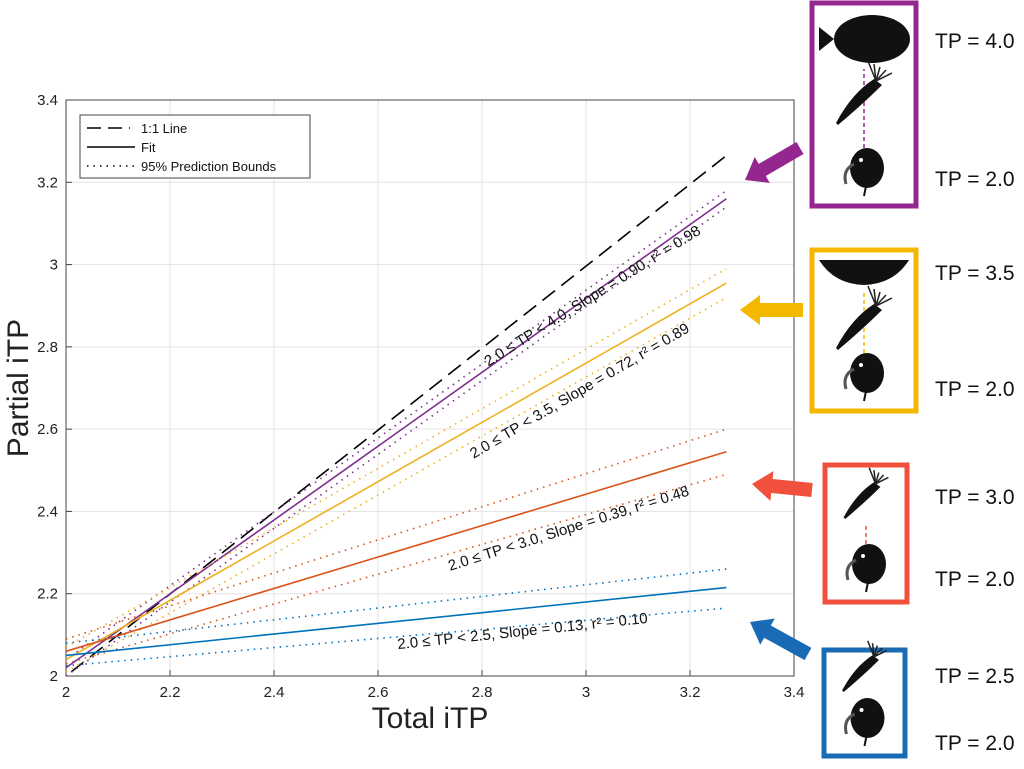 The image size is (1024, 769). What do you see at coordinates (274, 692) in the screenshot?
I see `x-tick-label: 2.4` at bounding box center [274, 692].